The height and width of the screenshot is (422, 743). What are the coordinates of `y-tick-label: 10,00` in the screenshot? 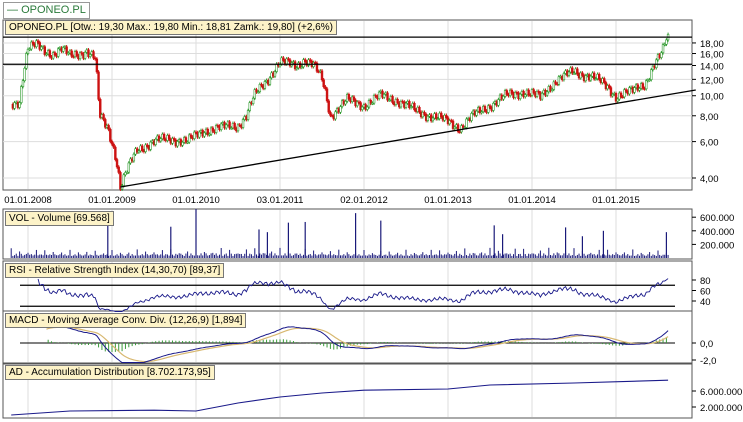 It's located at (712, 97).